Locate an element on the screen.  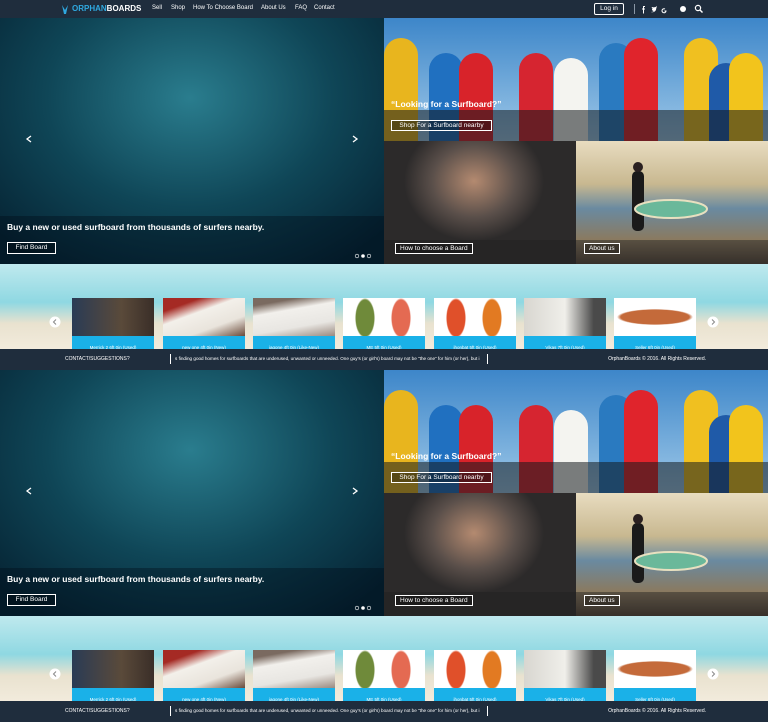
logo: ORPHANBOARDS is located at coordinates (106, 8).